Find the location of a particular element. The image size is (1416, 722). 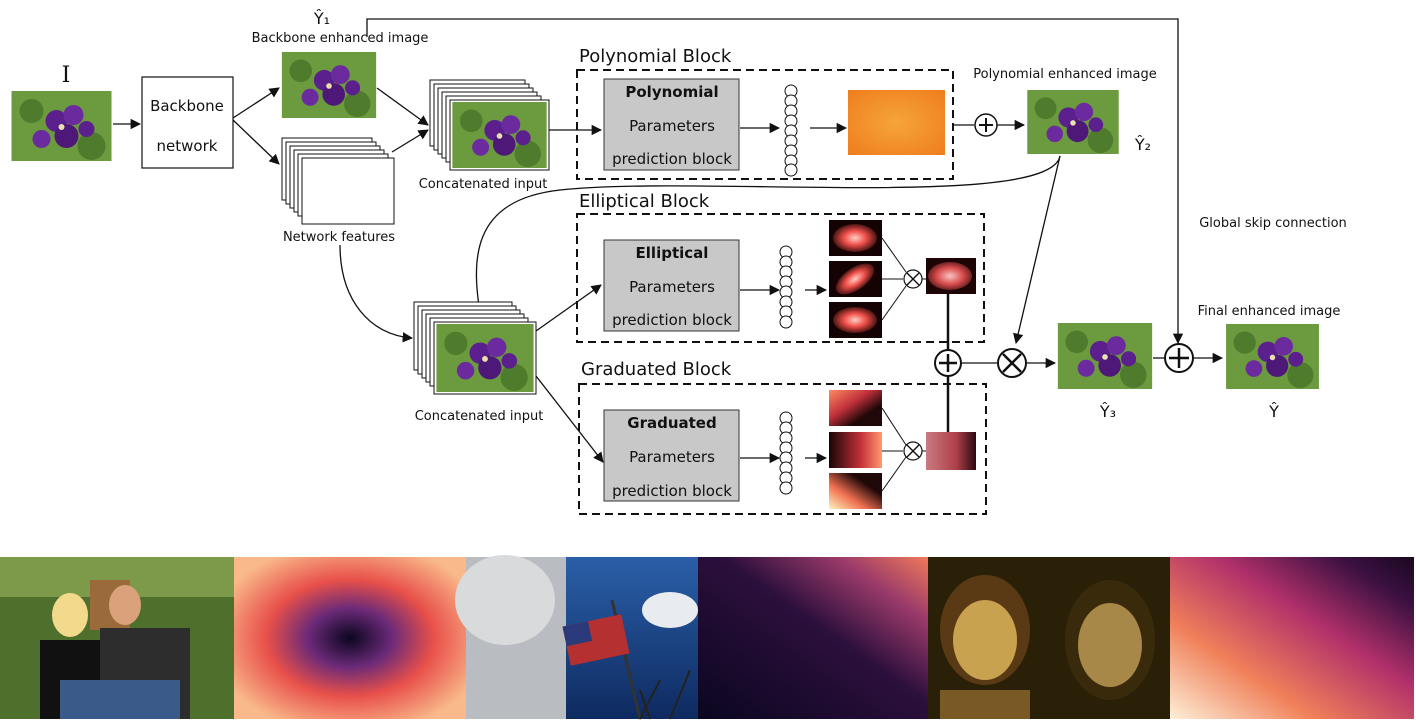

elliptical-param-line3: prediction block is located at coordinates (672, 320).